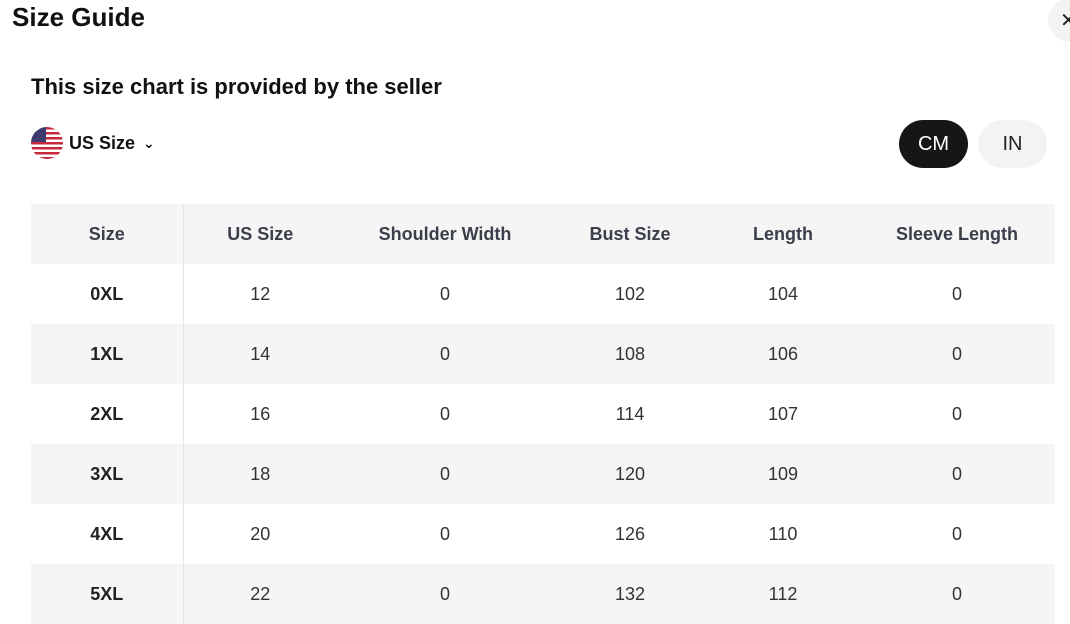 Image resolution: width=1070 pixels, height=624 pixels. I want to click on table-cell: 3XL, so click(107, 474).